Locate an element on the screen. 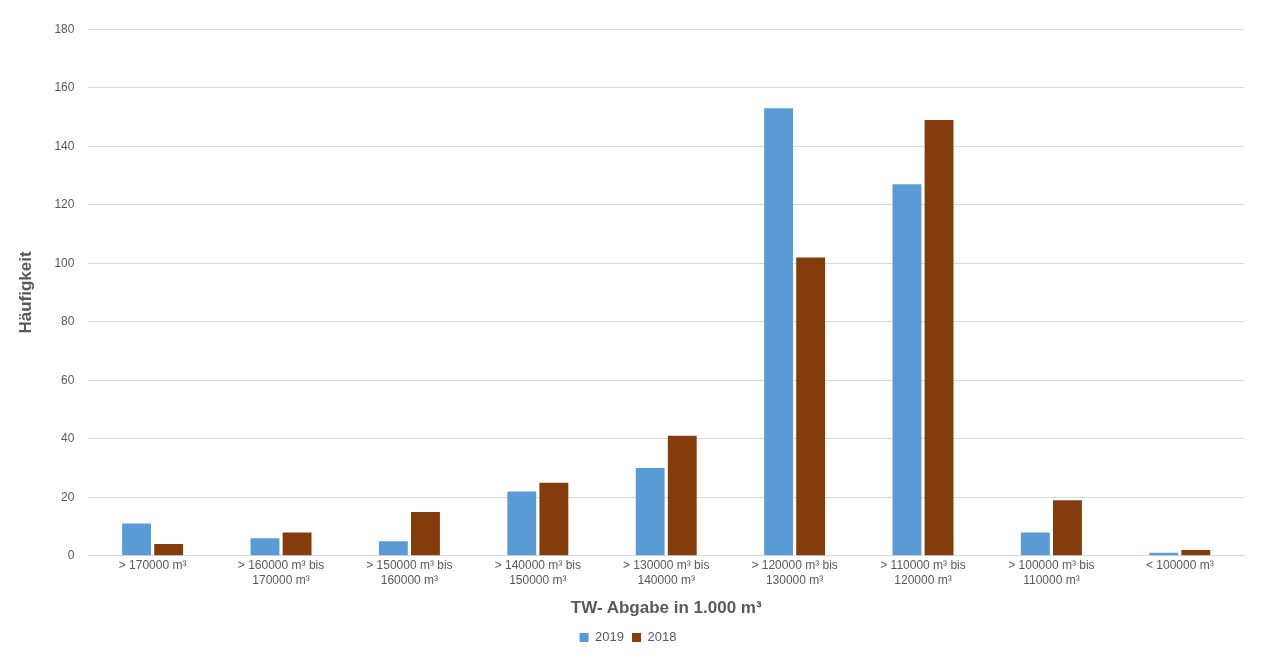  y-tick-label: 160 is located at coordinates (64, 87).